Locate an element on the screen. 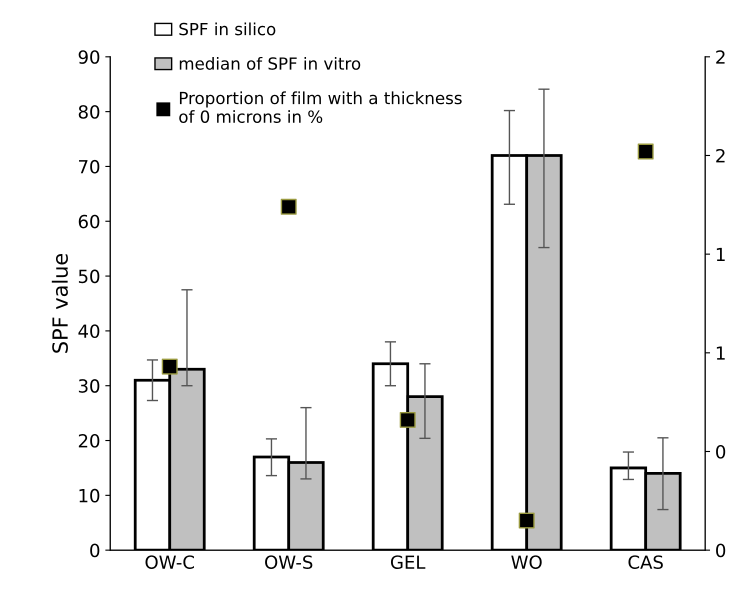 The width and height of the screenshot is (755, 598). x-tick-label: OW-S is located at coordinates (288, 562).